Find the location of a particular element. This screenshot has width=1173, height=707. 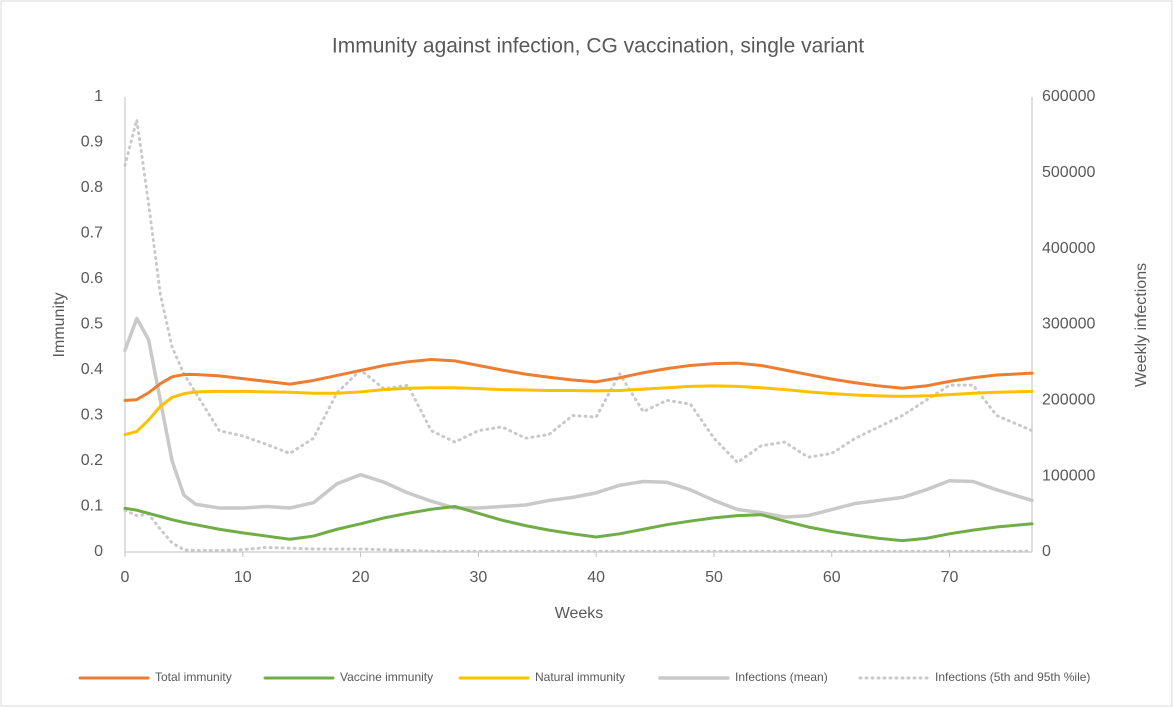

legend-label: Vaccine immunity is located at coordinates (386, 677).